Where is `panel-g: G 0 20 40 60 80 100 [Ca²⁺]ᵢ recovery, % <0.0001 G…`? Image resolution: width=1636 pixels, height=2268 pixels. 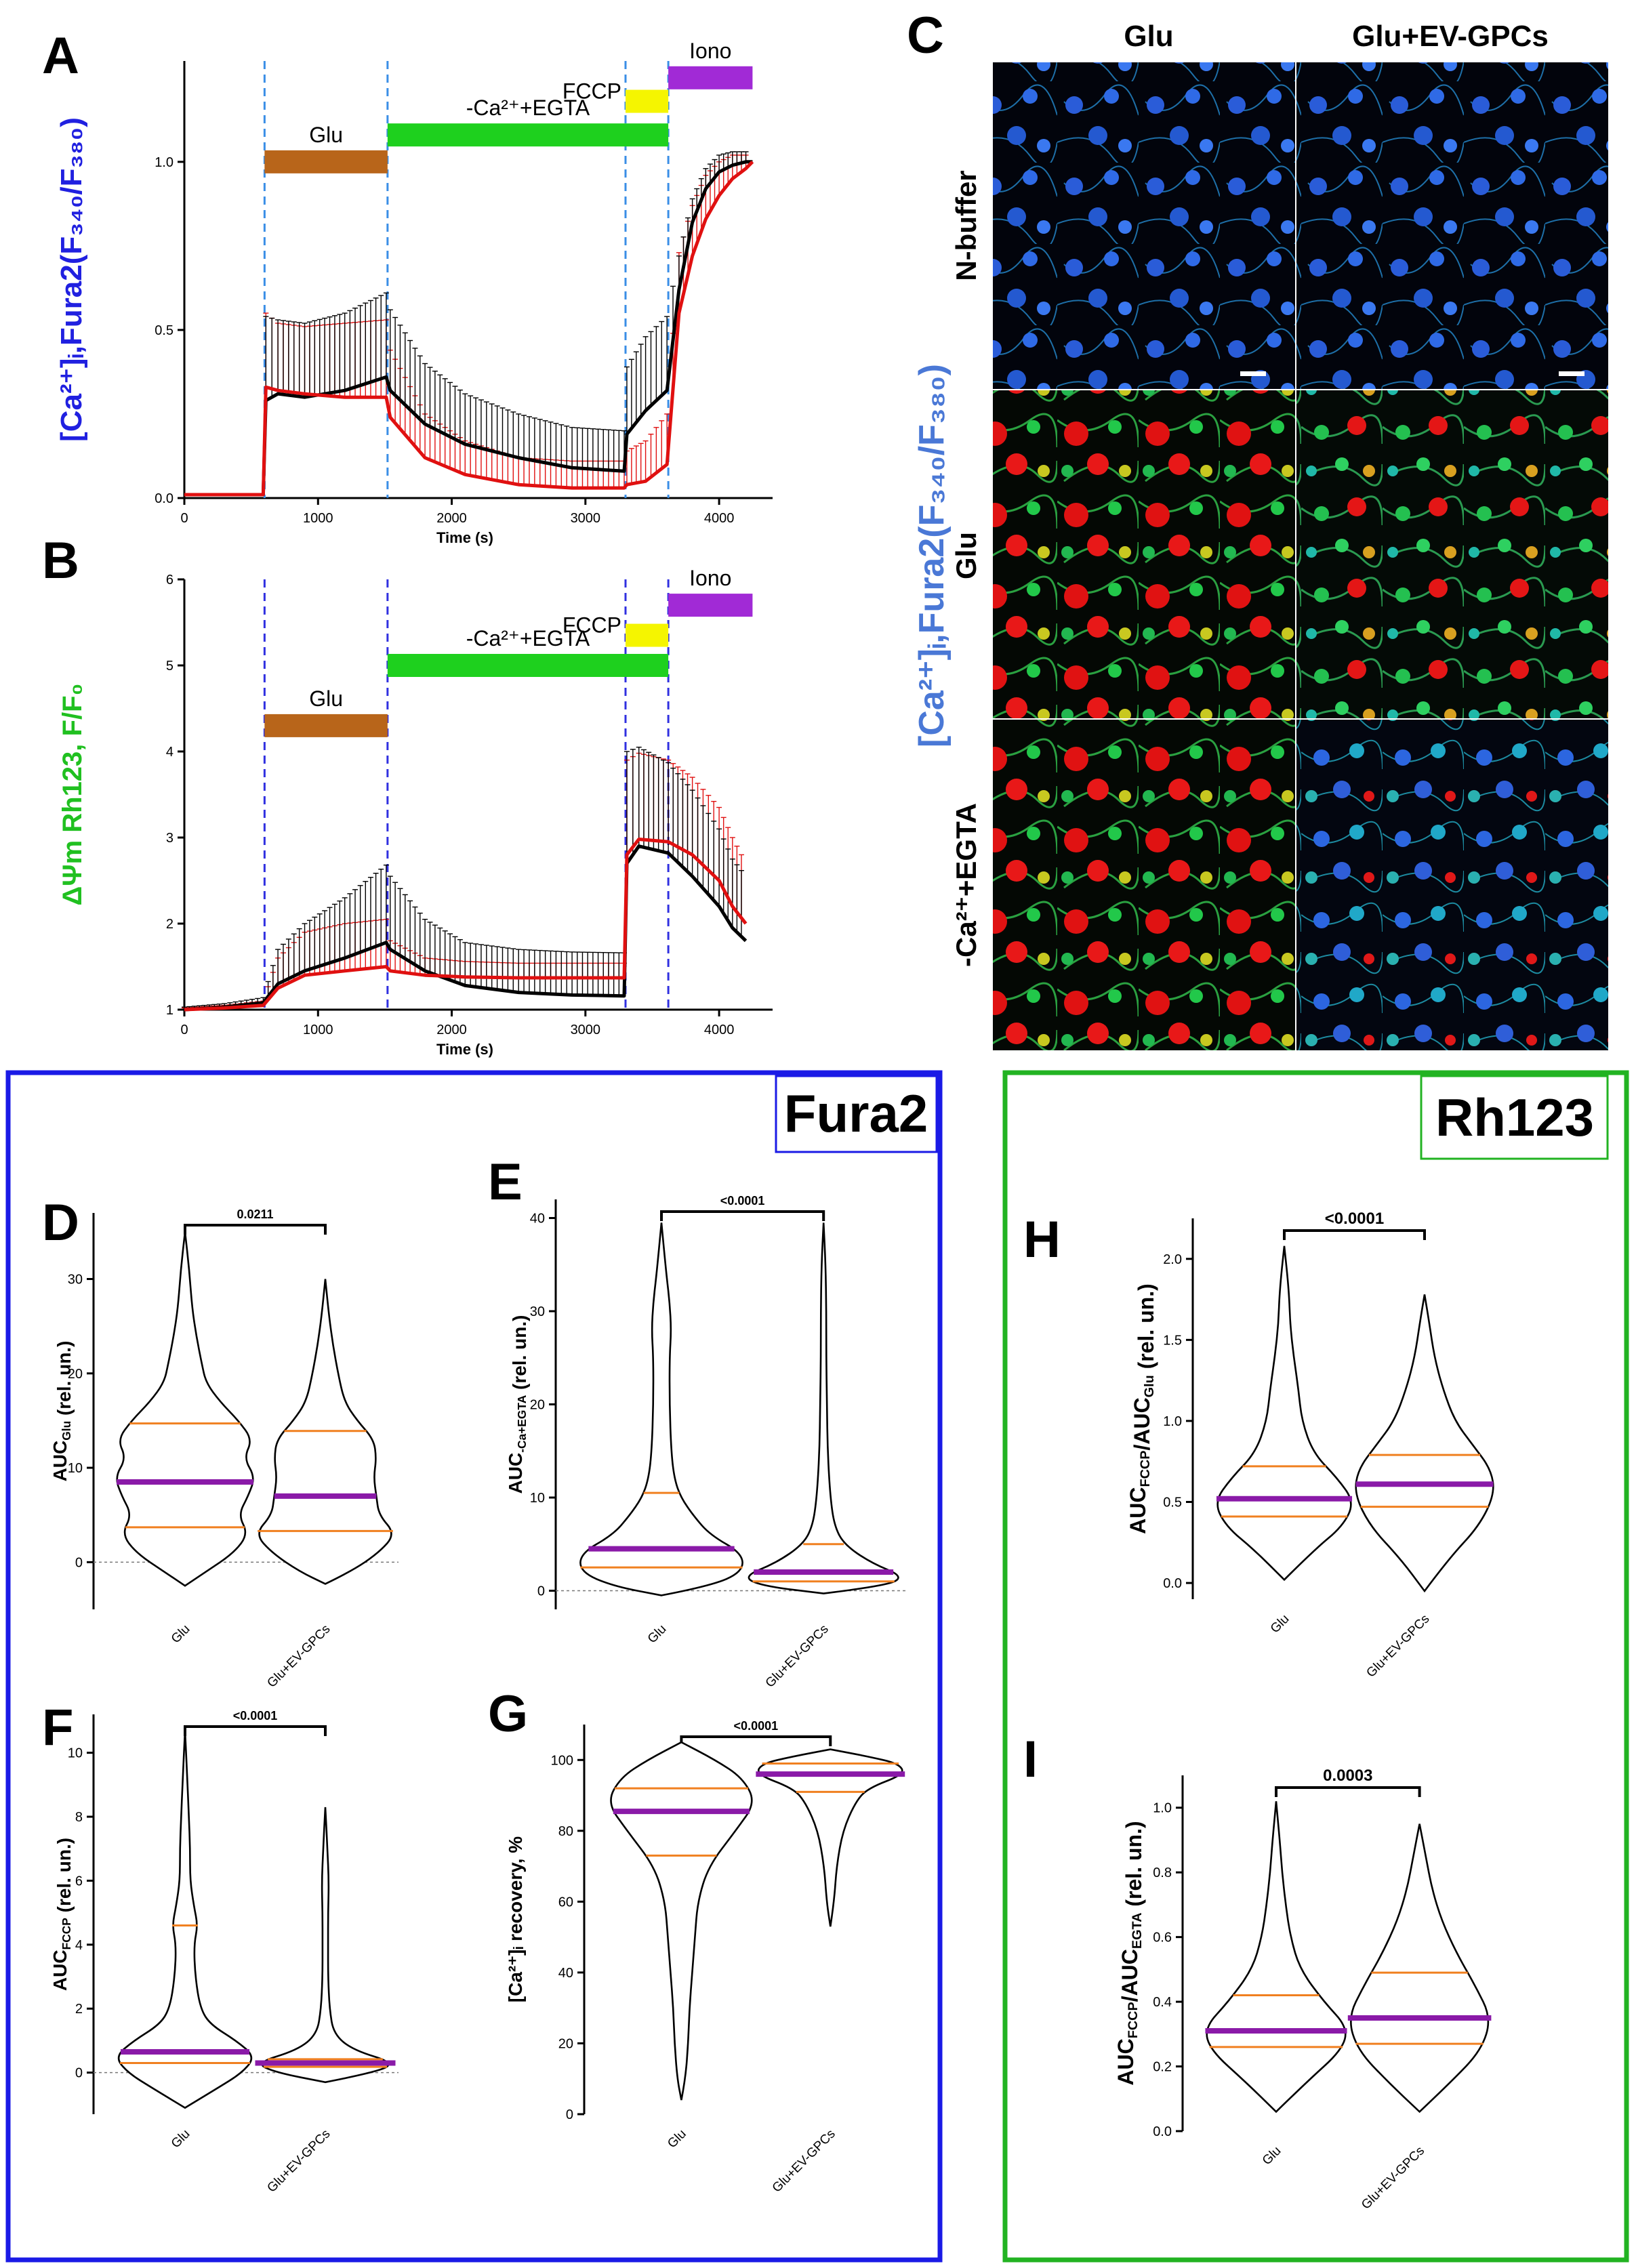
panel-g: G 0 20 40 60 80 100 [Ca²⁺]ᵢ recovery, % <0.0001 G… is located at coordinates (696, 1940).